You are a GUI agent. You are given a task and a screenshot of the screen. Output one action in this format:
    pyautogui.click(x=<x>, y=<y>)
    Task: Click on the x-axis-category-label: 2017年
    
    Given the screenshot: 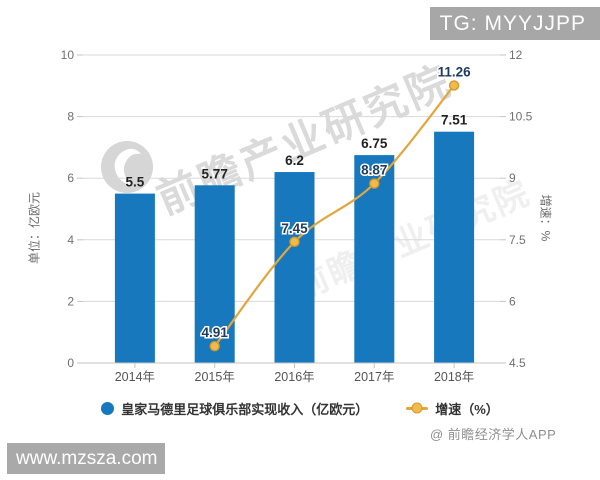 What is the action you would take?
    pyautogui.click(x=374, y=377)
    